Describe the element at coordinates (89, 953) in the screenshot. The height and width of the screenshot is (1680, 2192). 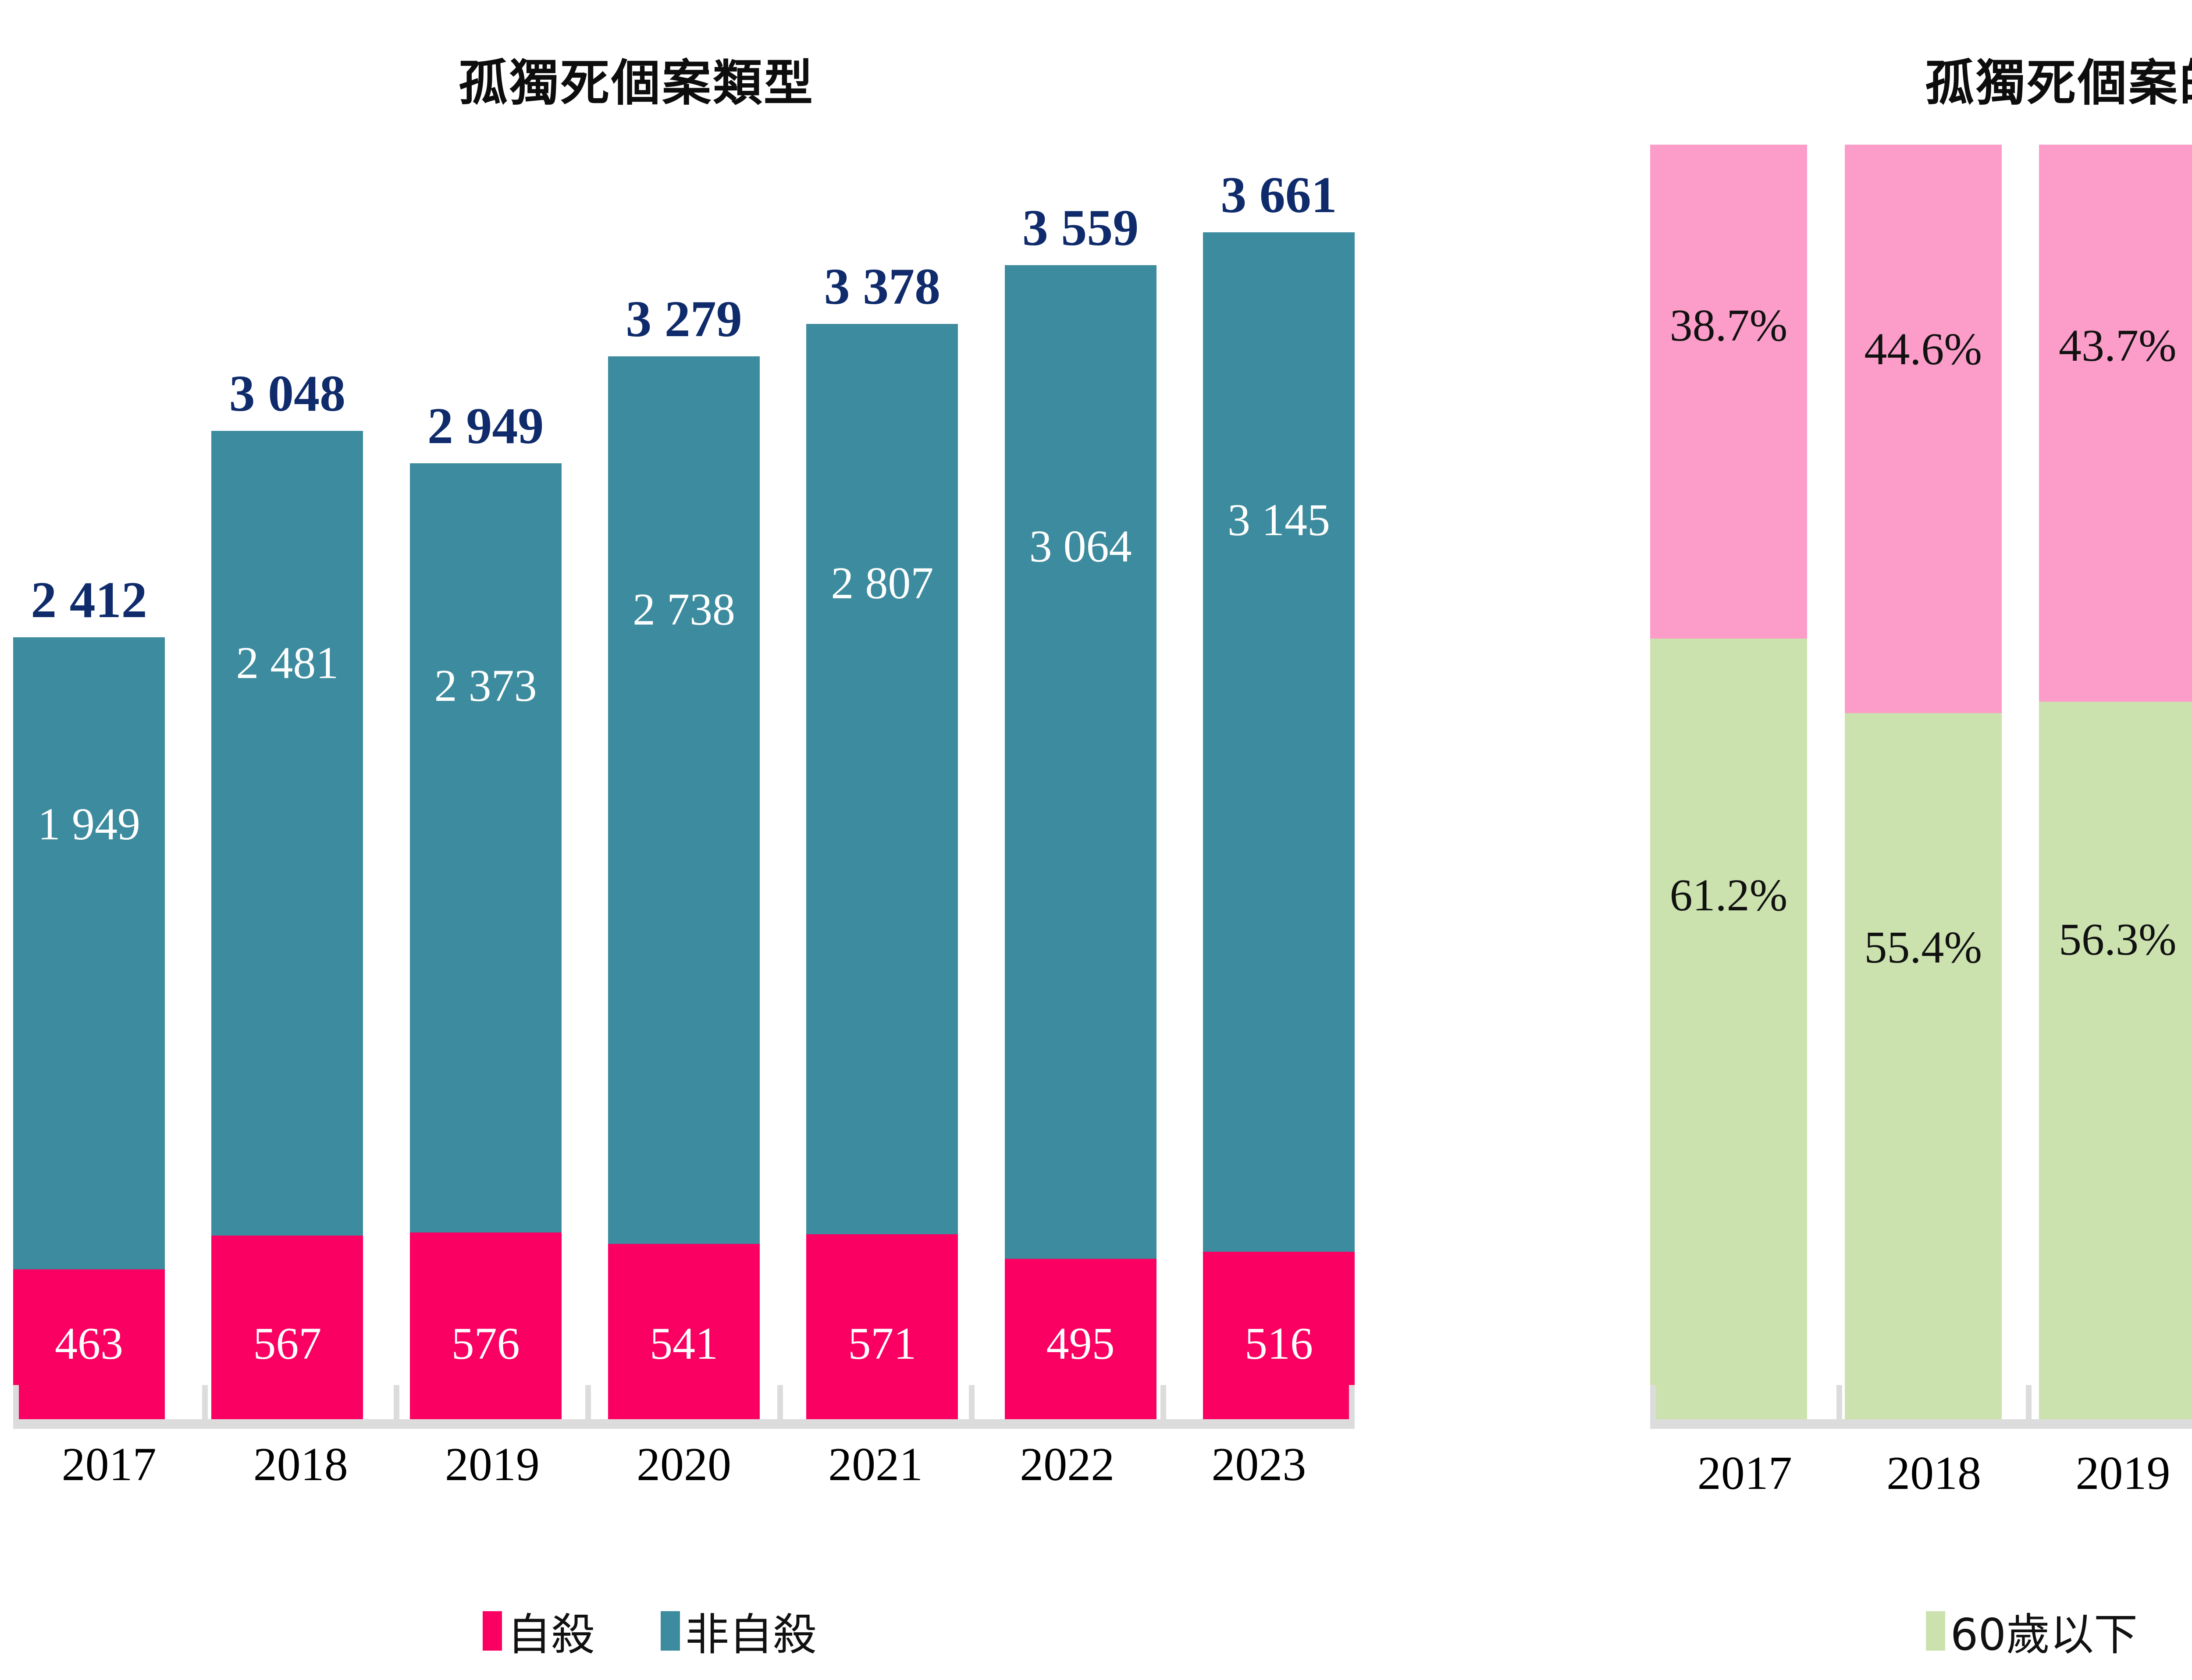
I see `bar-segment-non-suicide: 1 949` at that location.